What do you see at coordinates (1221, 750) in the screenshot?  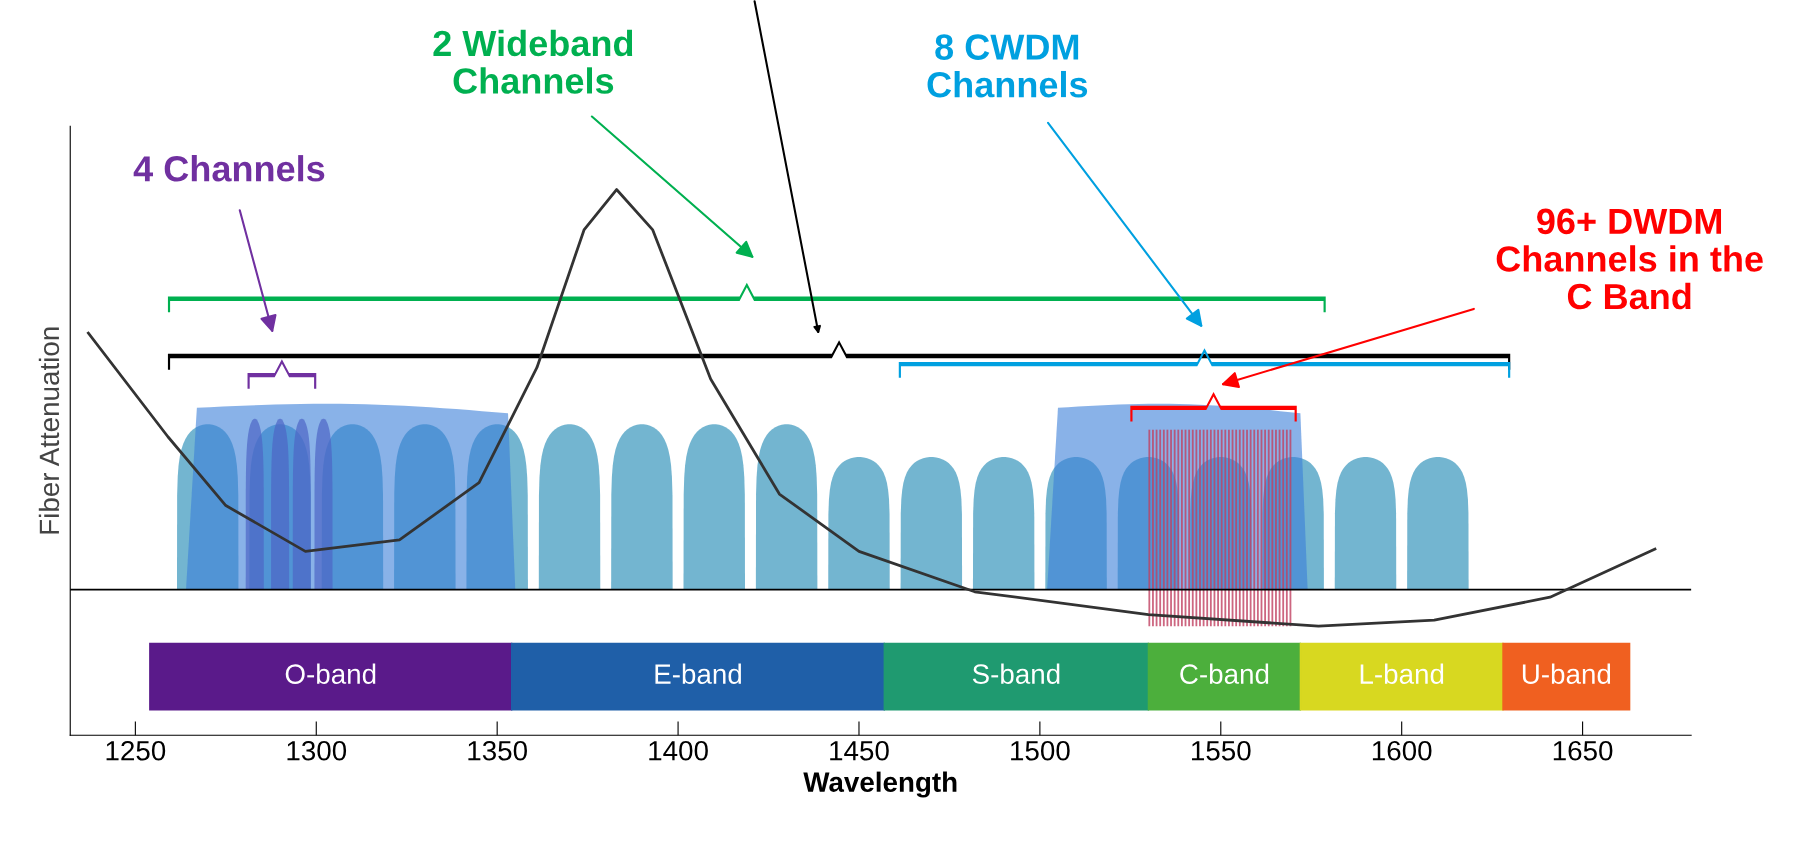 I see `x-tick-label: 1550` at bounding box center [1221, 750].